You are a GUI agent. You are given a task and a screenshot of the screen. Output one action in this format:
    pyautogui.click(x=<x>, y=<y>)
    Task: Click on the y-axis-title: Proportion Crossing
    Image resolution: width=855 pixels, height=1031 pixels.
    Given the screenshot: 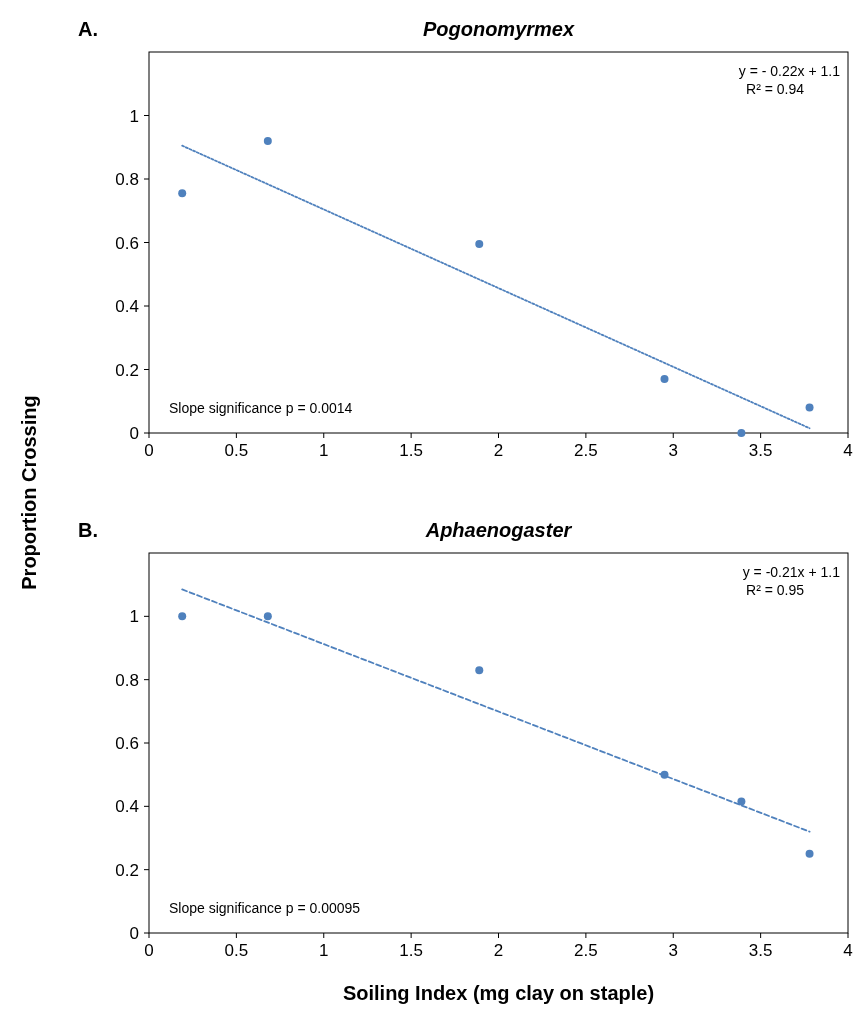 What is the action you would take?
    pyautogui.click(x=29, y=492)
    